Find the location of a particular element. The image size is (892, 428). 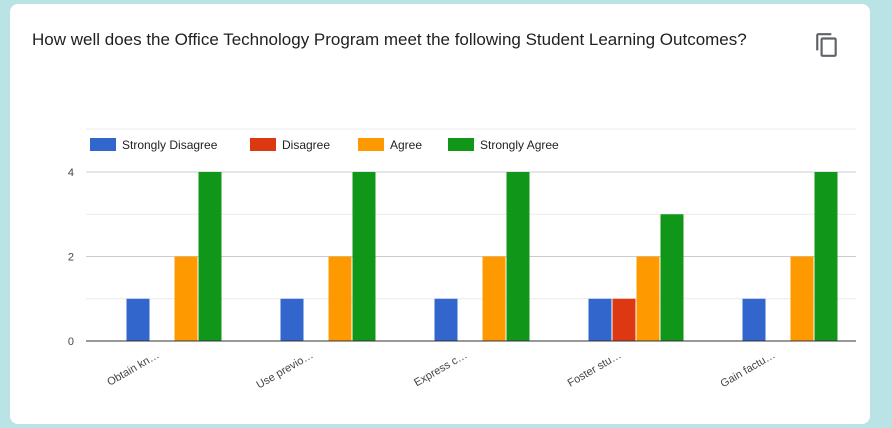

y-tick-label: 4 is located at coordinates (71, 173).